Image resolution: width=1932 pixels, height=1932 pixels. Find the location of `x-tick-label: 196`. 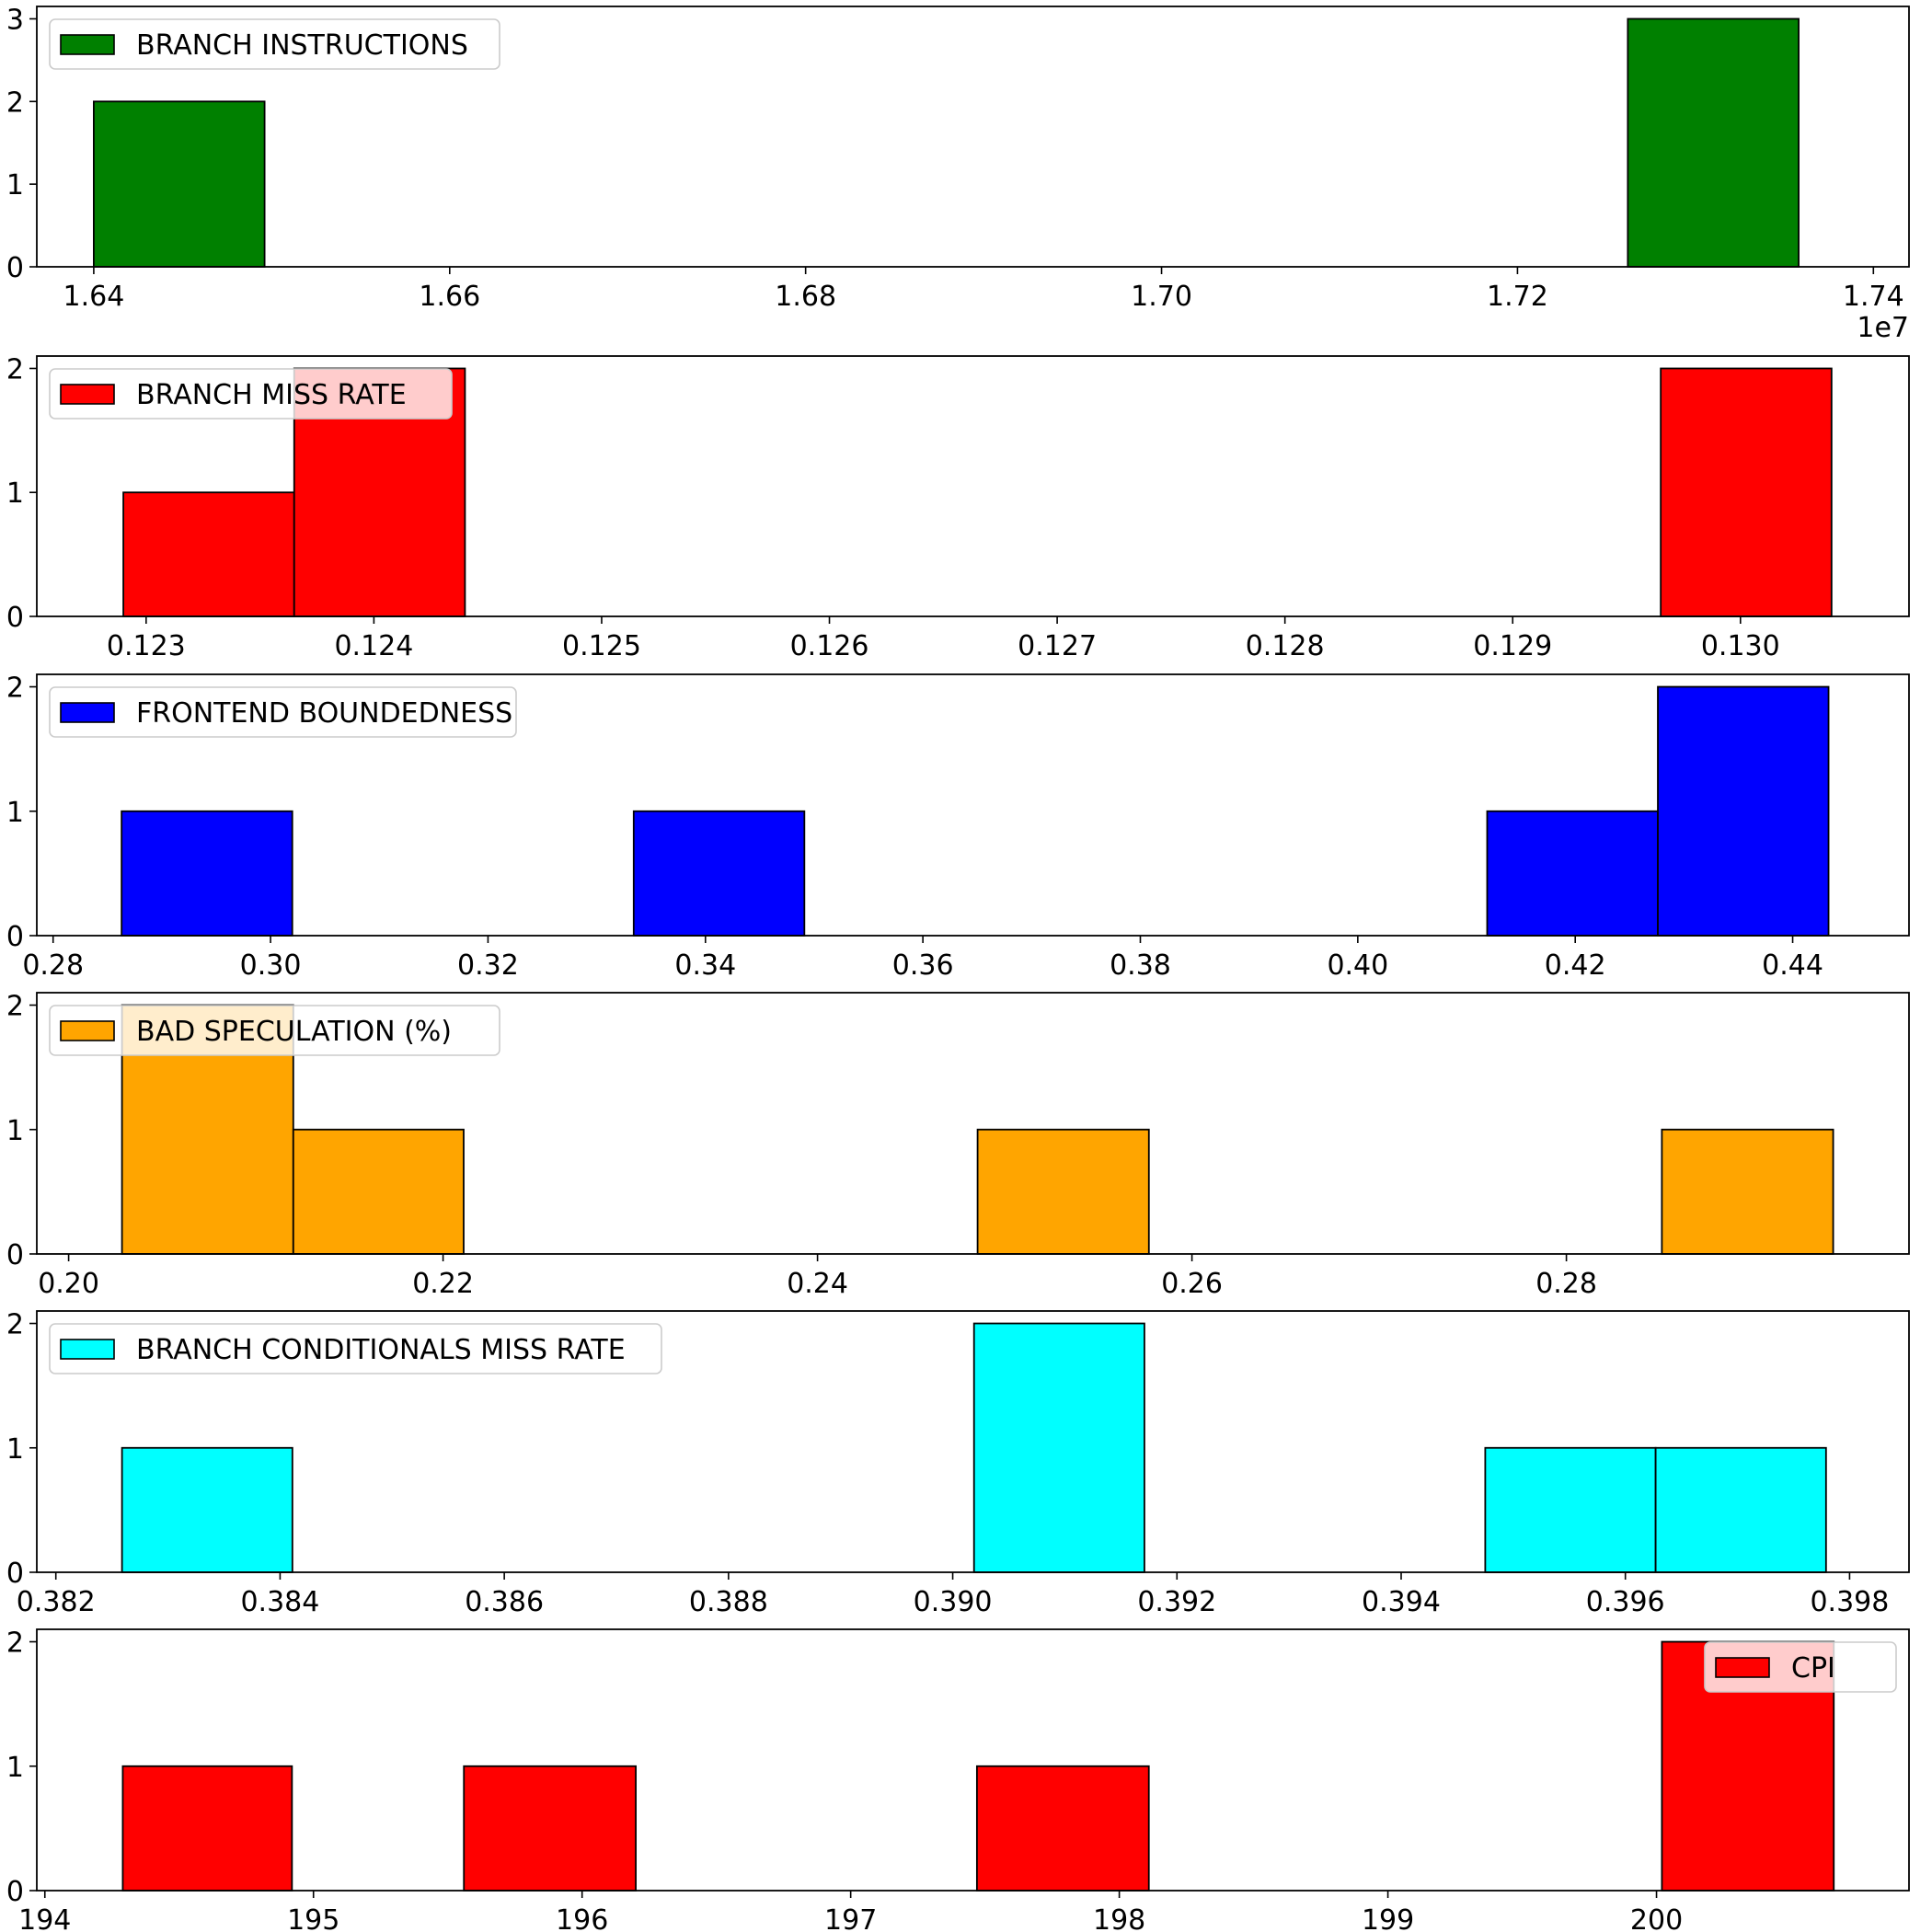

x-tick-label: 196 is located at coordinates (582, 1918).